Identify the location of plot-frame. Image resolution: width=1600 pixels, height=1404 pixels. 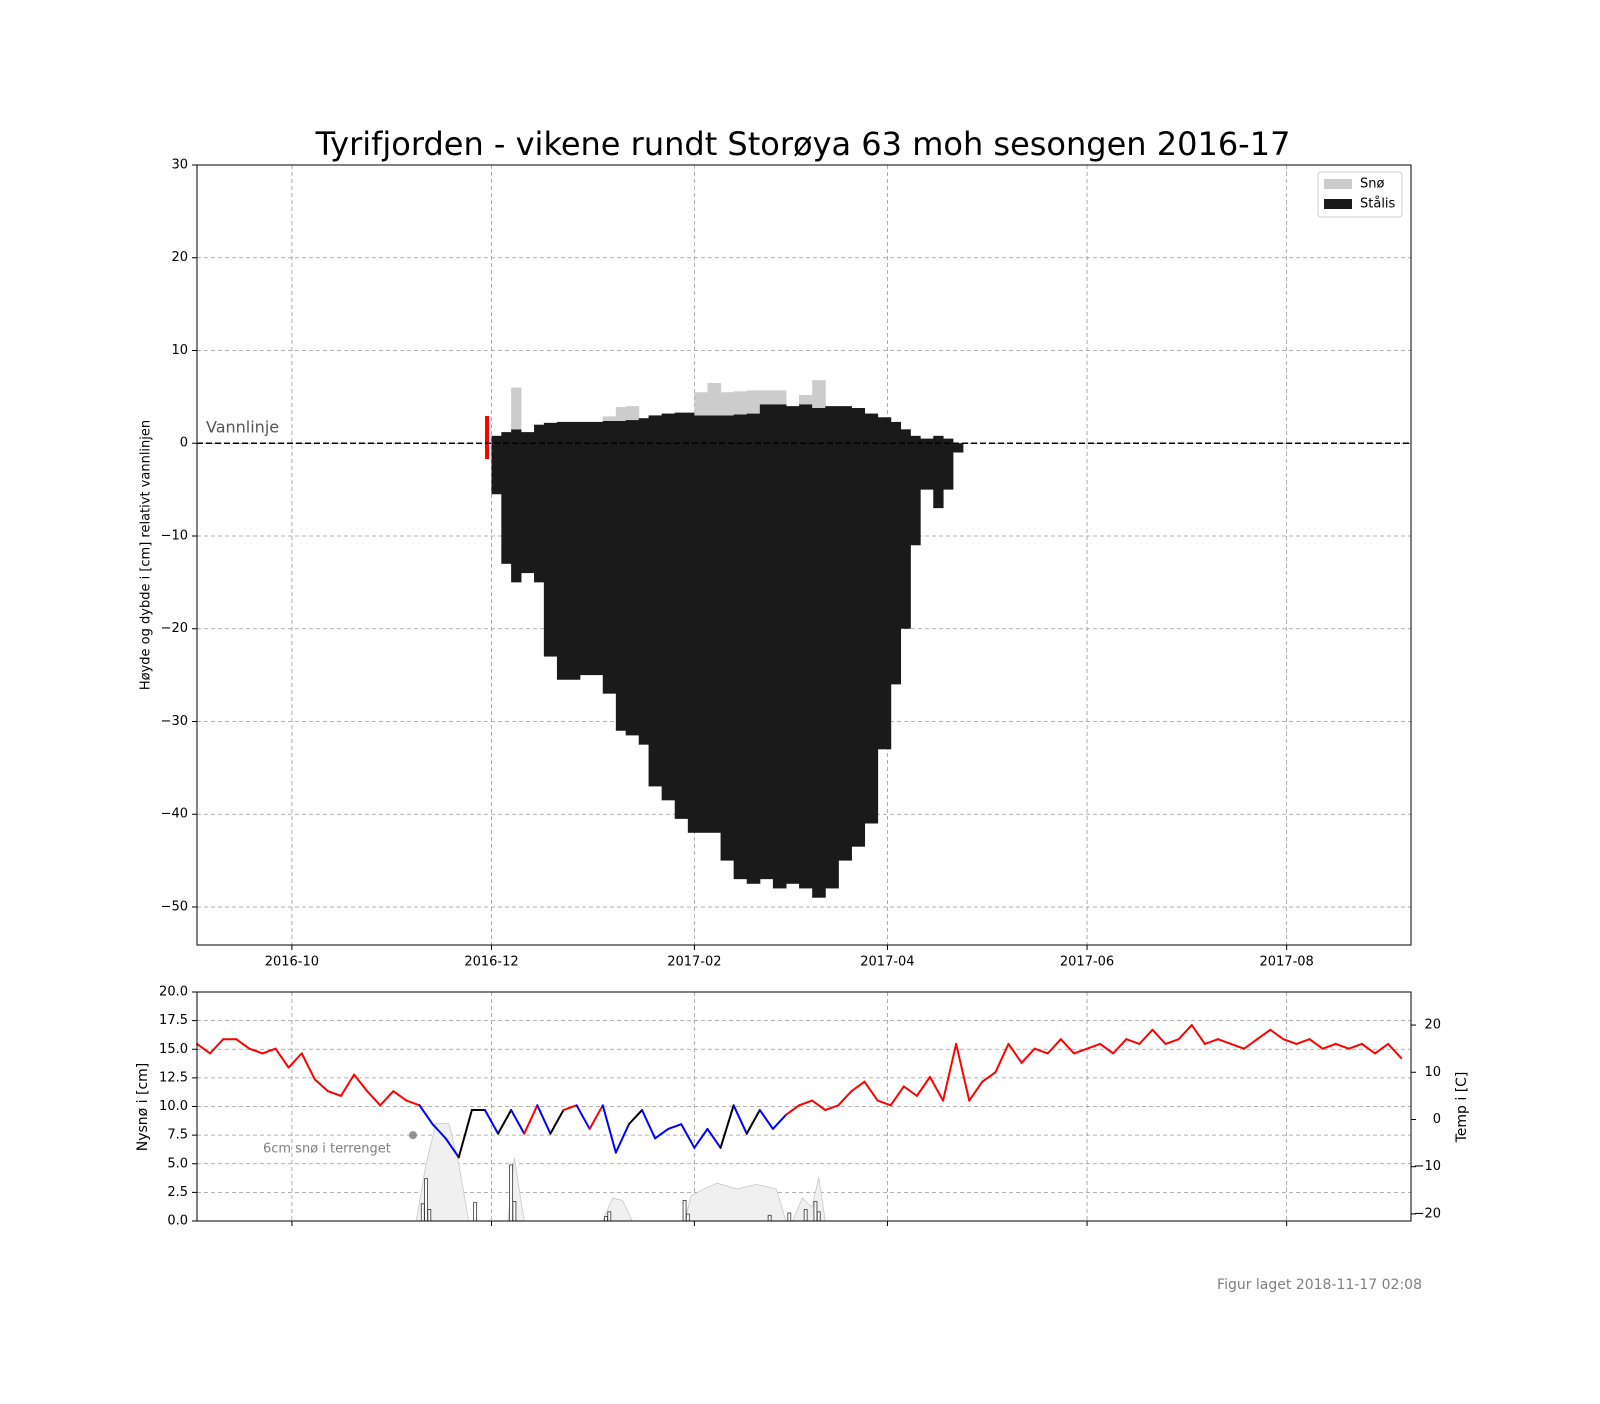
(804, 1106).